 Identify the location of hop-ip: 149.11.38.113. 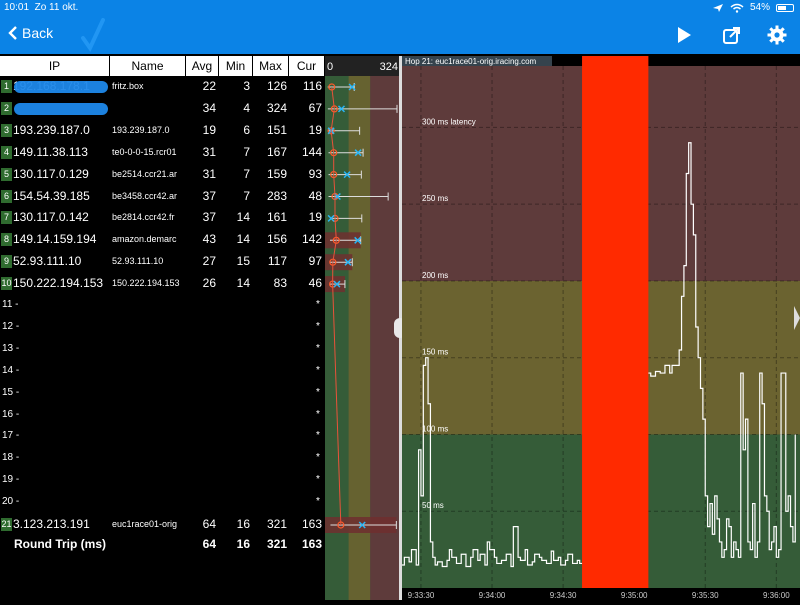
(61, 152).